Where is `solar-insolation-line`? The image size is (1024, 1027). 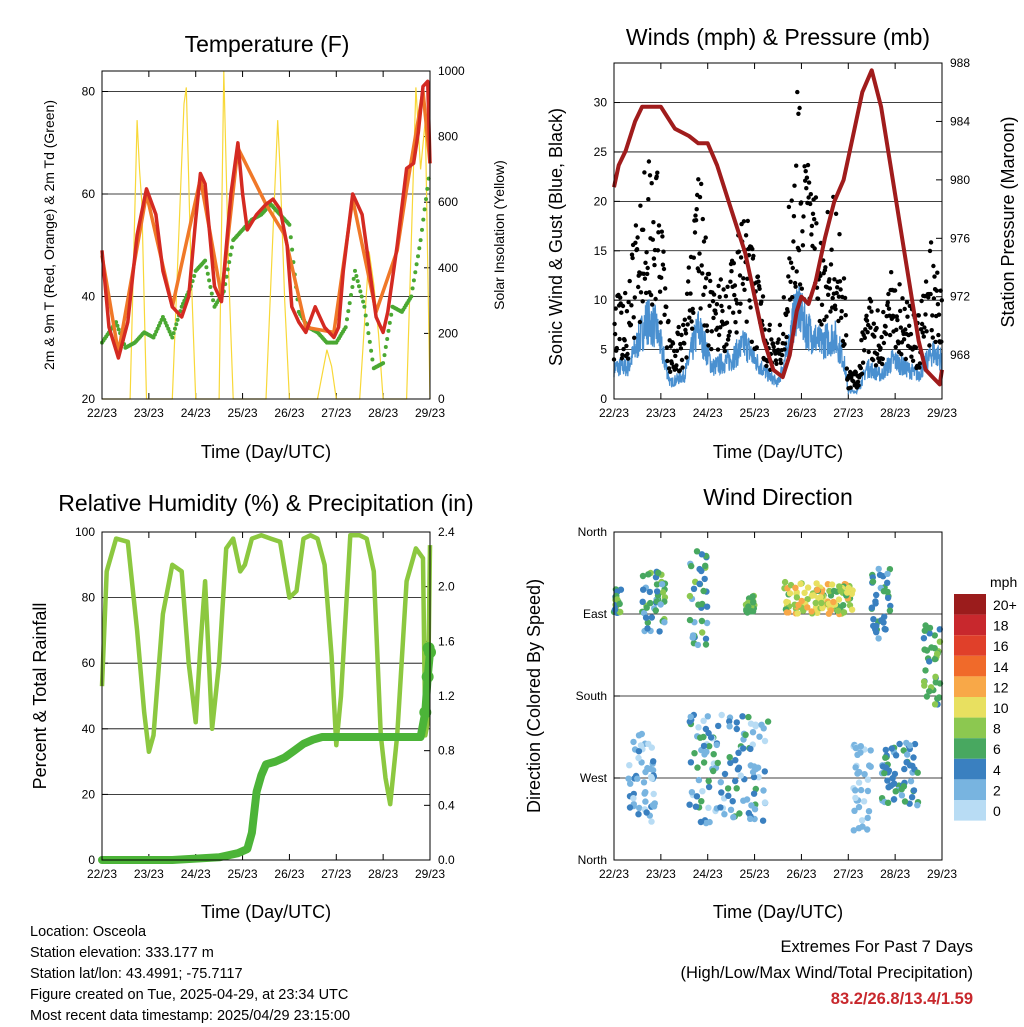
solar-insolation-line is located at coordinates (266, 235).